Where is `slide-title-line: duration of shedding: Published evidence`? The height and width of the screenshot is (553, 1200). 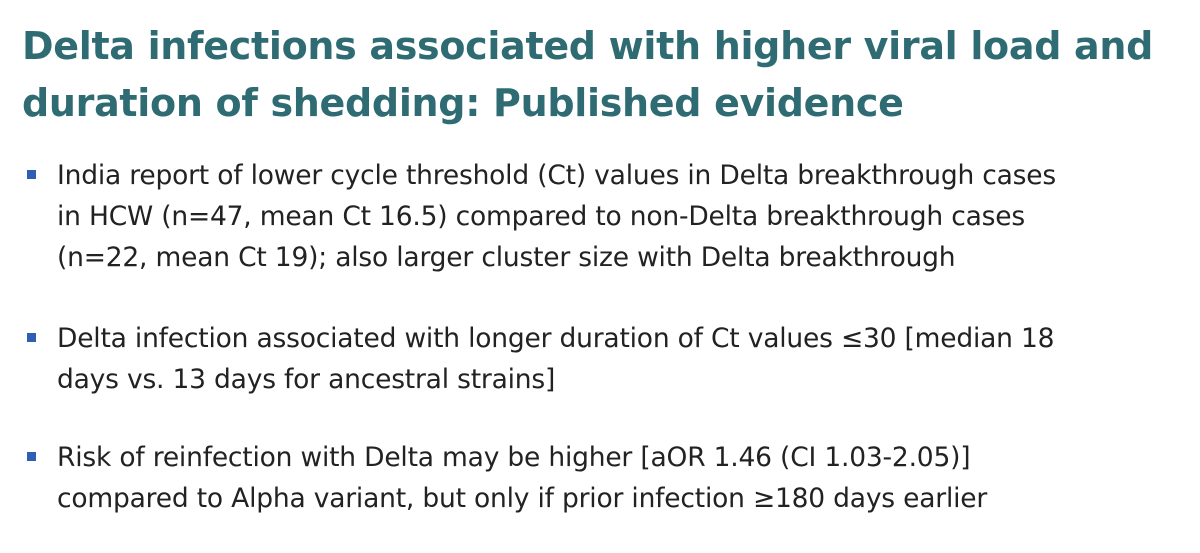
slide-title-line: duration of shedding: Published evidence is located at coordinates (463, 103).